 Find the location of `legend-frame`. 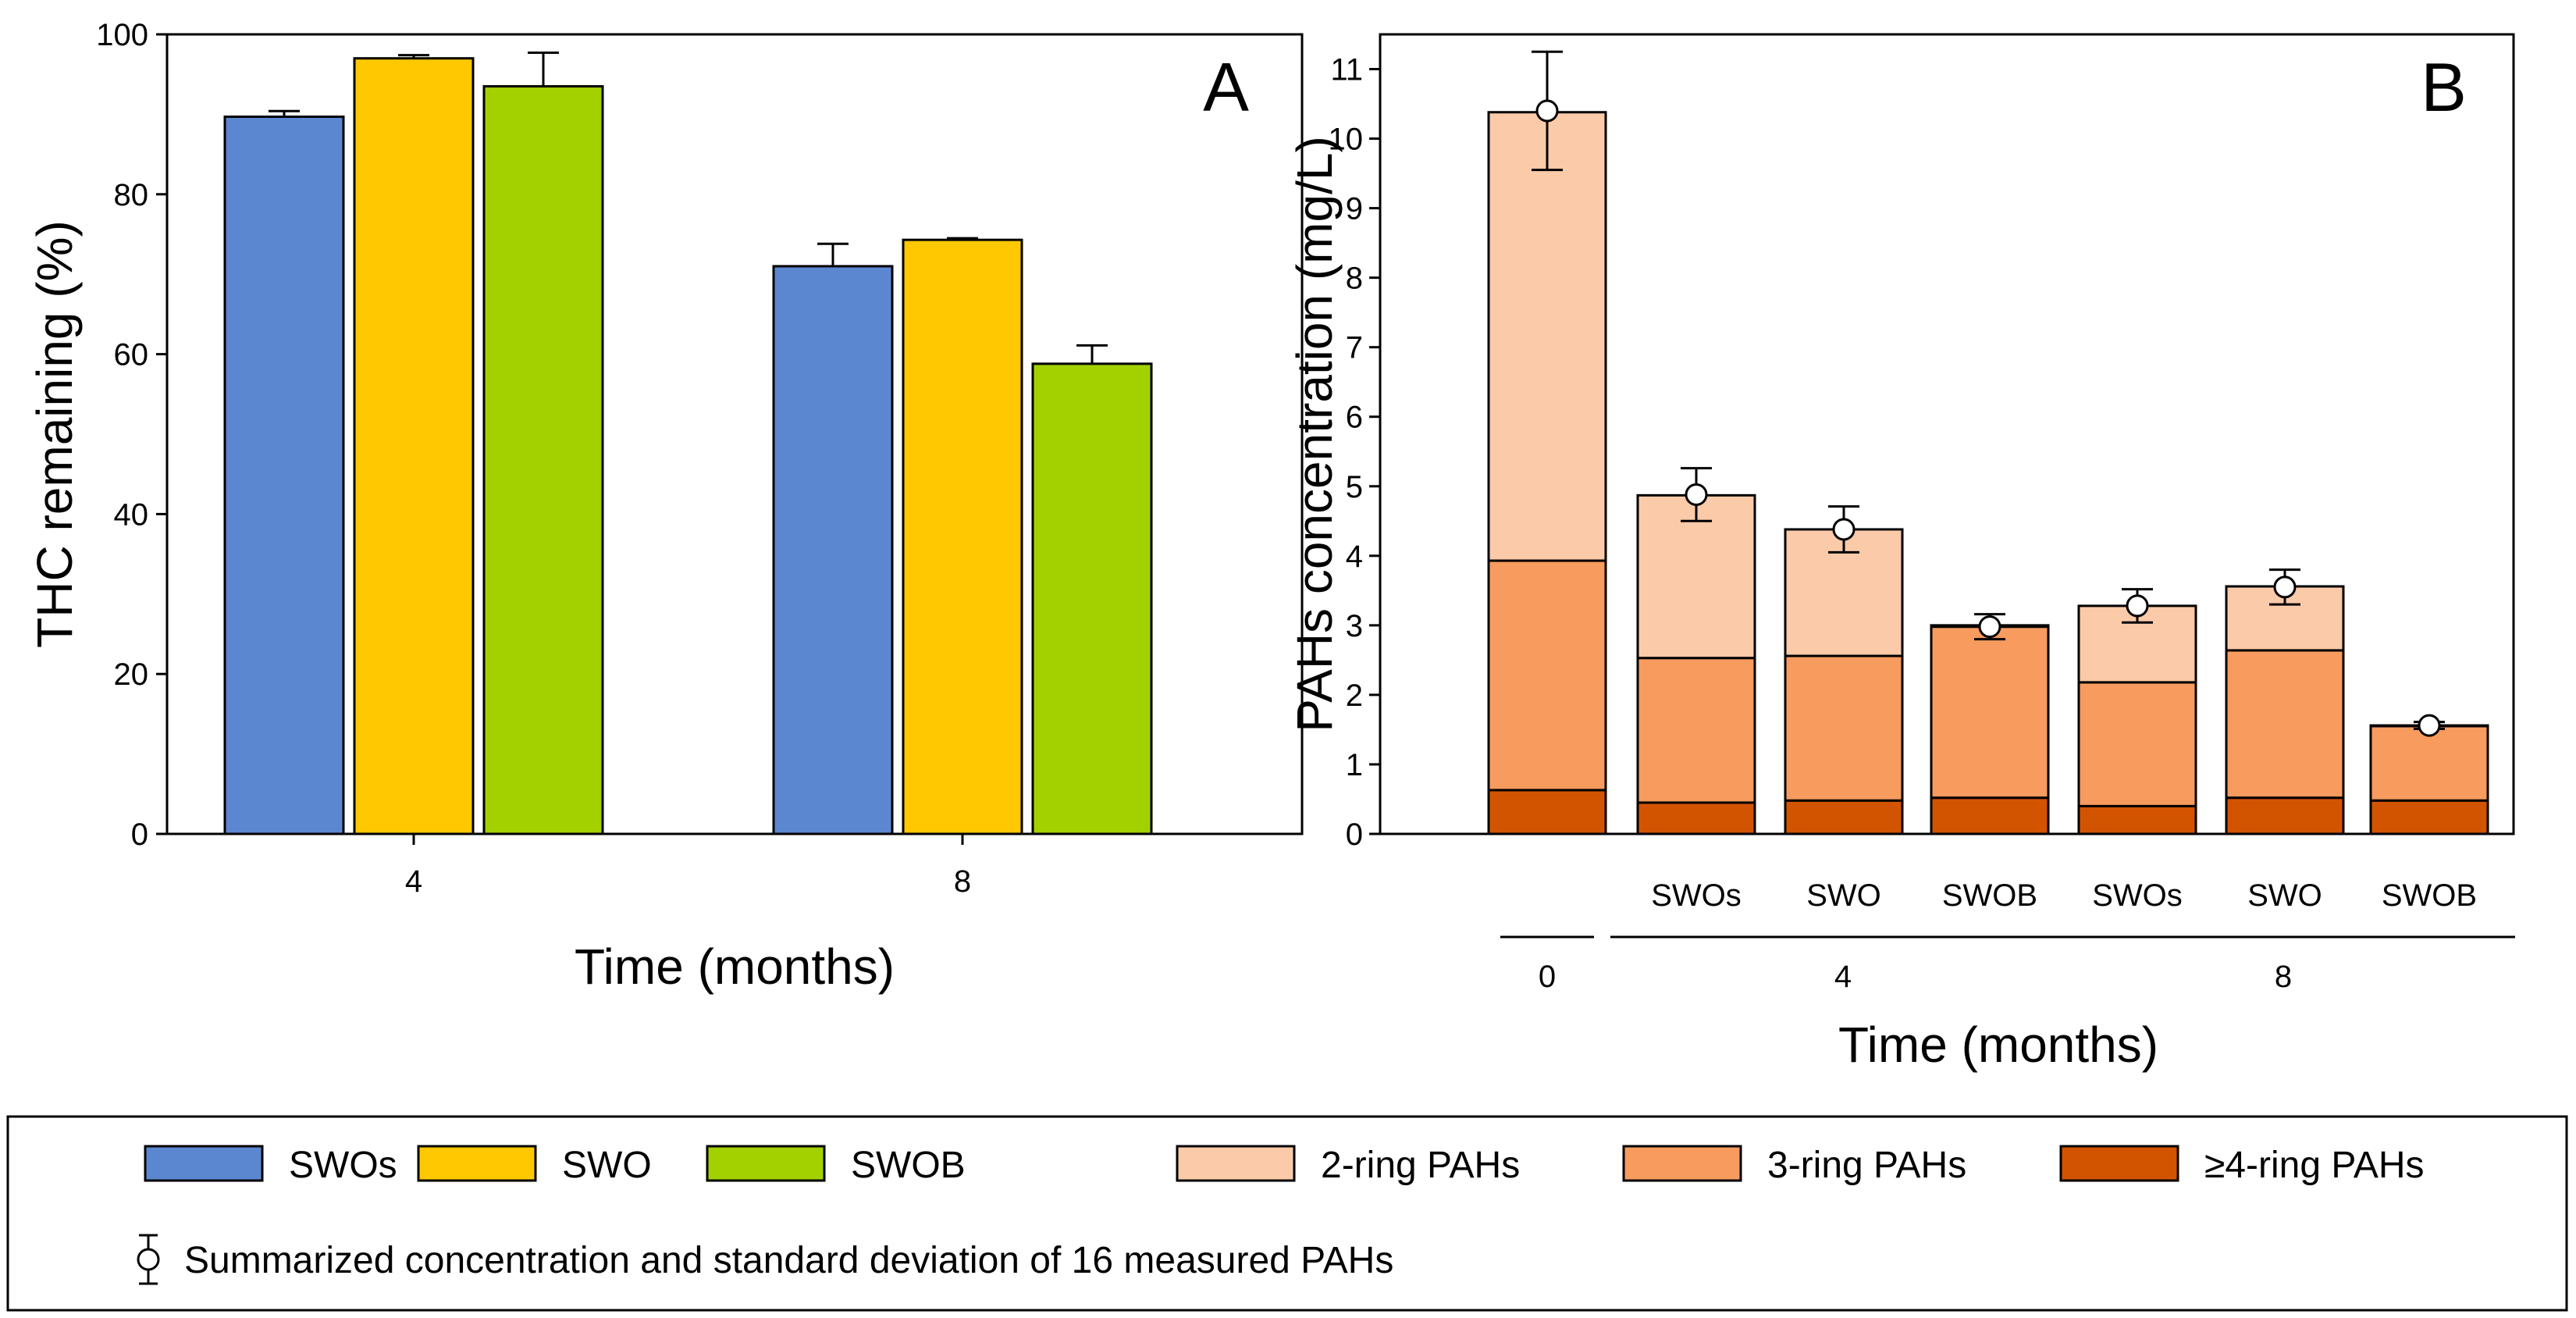

legend-frame is located at coordinates (1287, 1213).